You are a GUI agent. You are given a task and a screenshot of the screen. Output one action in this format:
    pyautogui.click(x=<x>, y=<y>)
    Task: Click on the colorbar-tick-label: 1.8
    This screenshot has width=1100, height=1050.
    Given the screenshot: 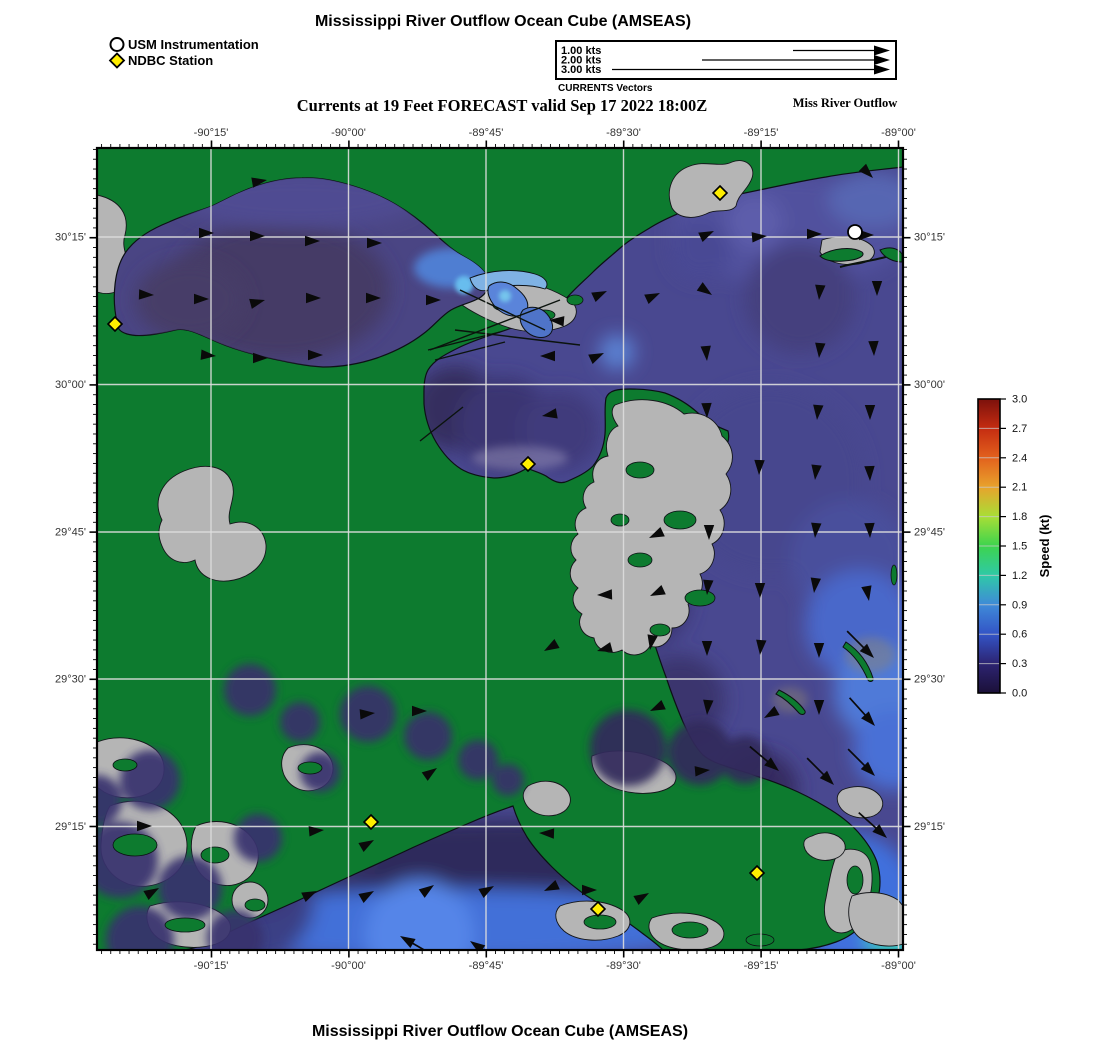 What is the action you would take?
    pyautogui.click(x=1019, y=517)
    